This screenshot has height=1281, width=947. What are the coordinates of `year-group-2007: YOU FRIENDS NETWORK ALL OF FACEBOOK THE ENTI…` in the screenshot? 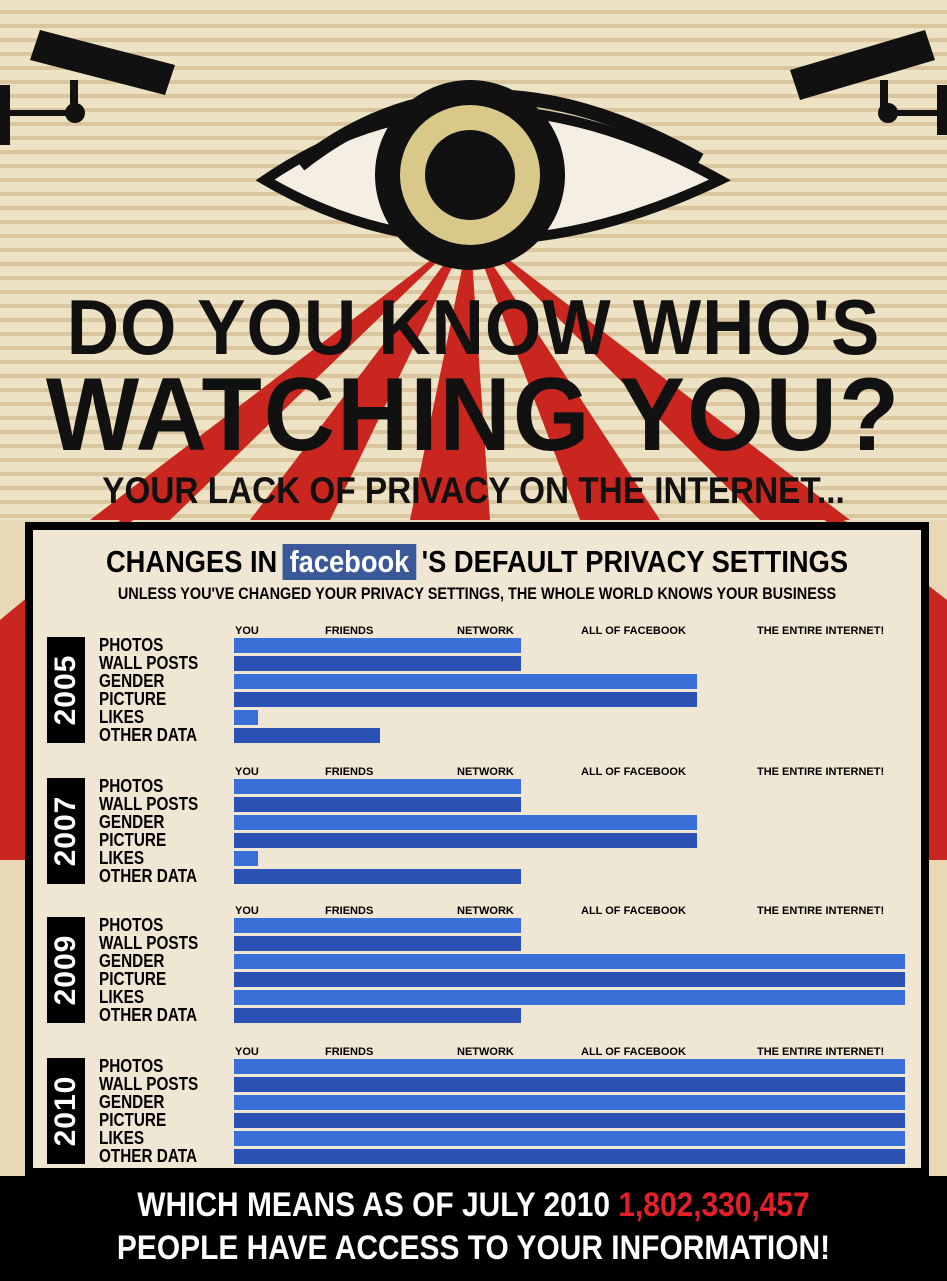 It's located at (477, 831).